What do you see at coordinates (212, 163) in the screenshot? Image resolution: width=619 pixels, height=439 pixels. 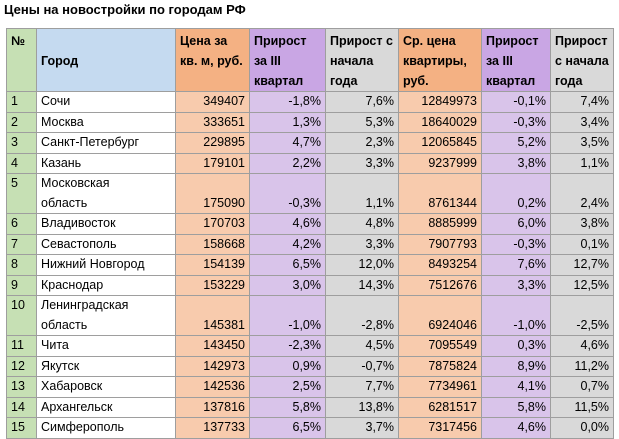 I see `cell-price-sqm: 179101` at bounding box center [212, 163].